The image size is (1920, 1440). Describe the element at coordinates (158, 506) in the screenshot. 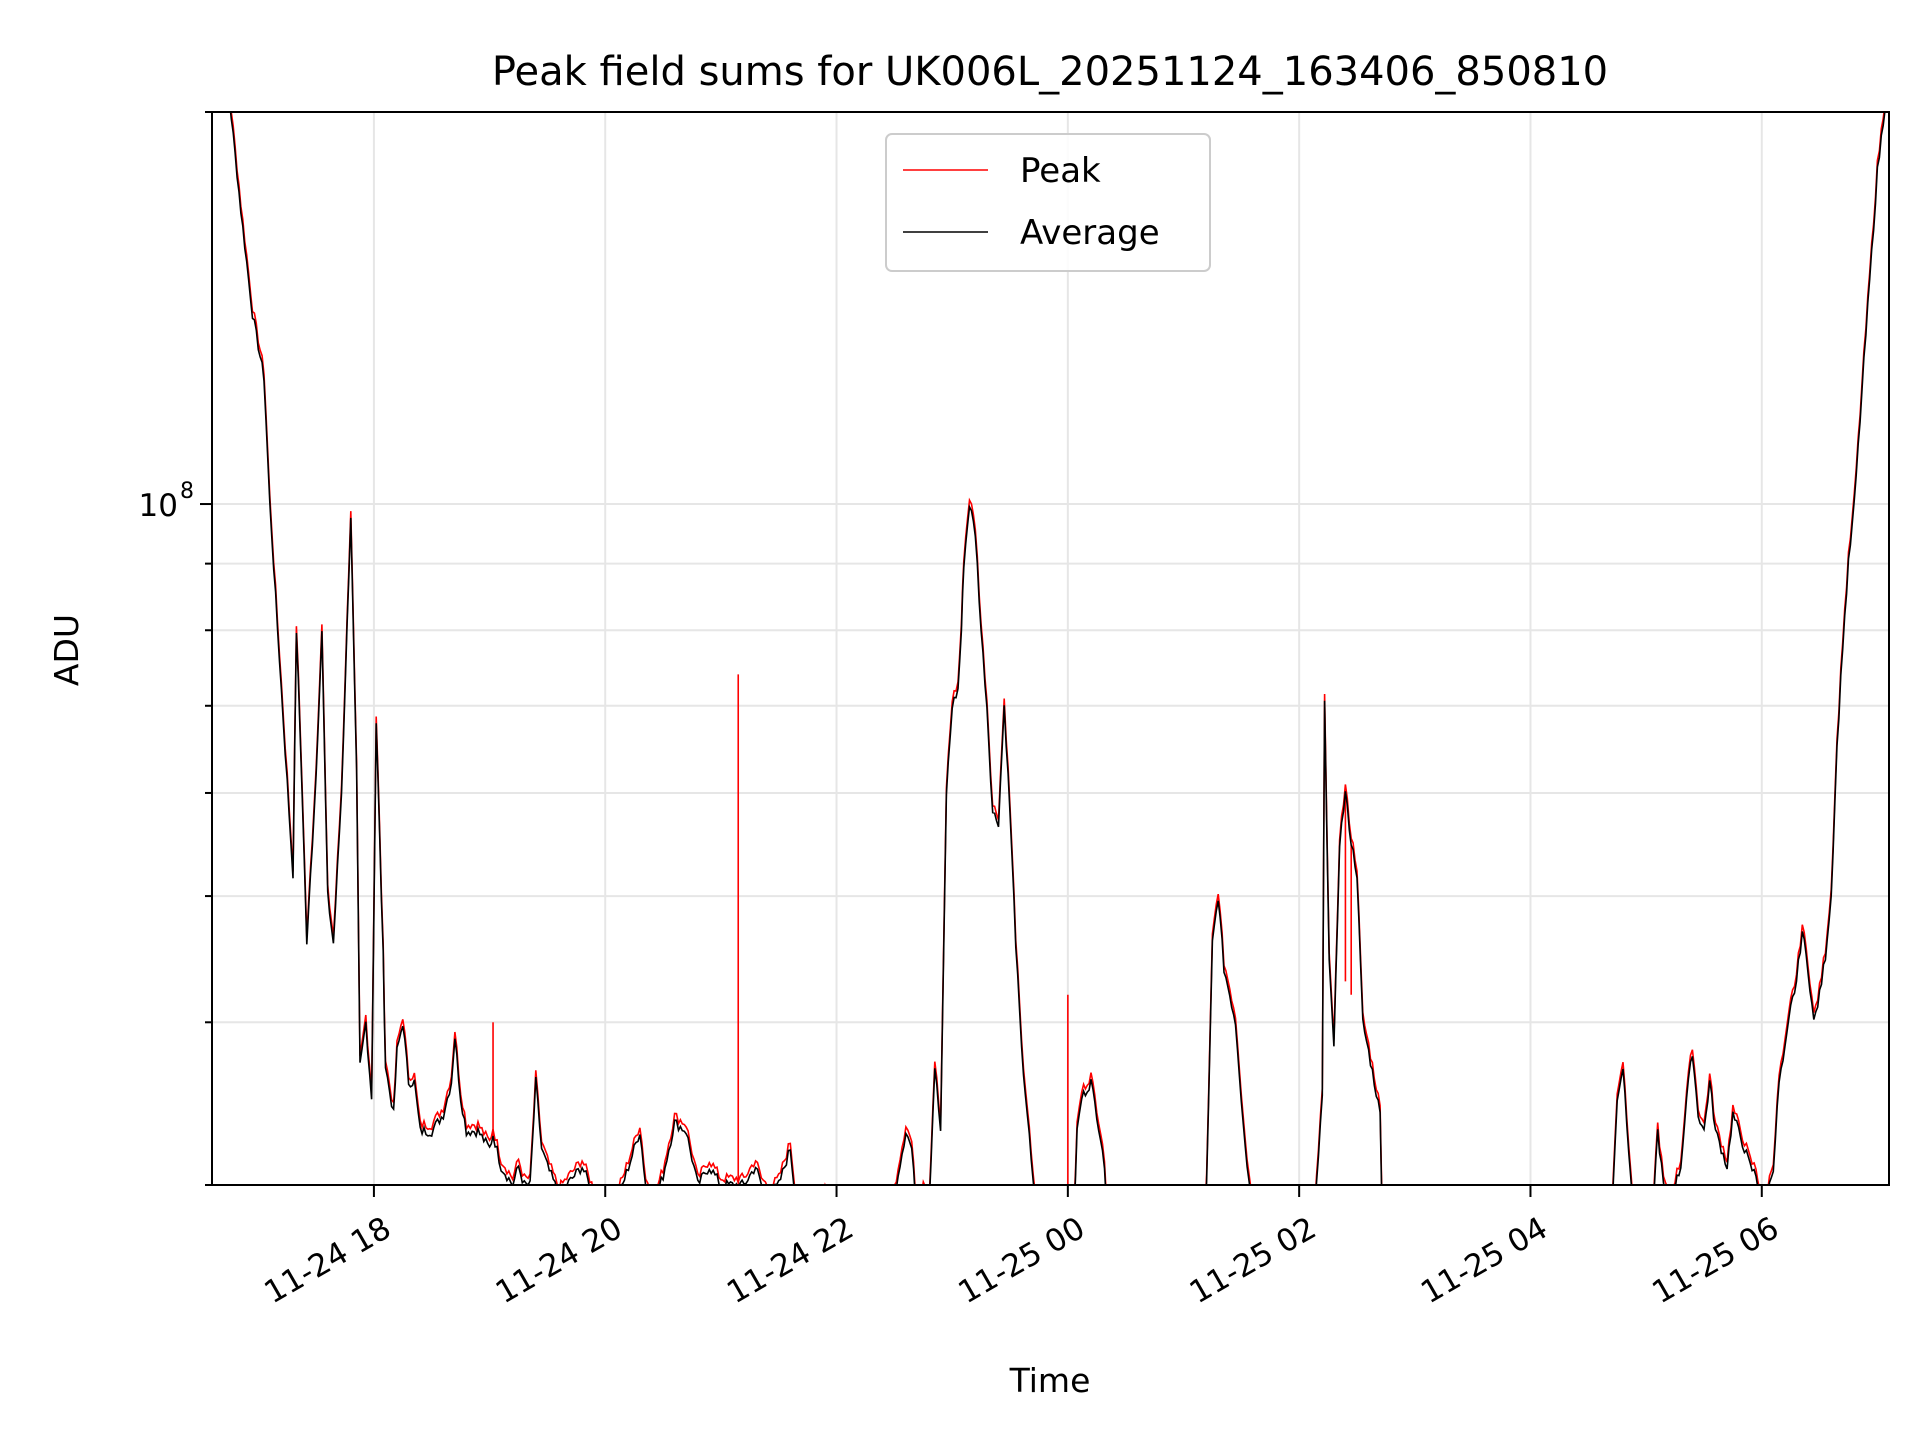

I see `y-tick-label-major: 10` at that location.